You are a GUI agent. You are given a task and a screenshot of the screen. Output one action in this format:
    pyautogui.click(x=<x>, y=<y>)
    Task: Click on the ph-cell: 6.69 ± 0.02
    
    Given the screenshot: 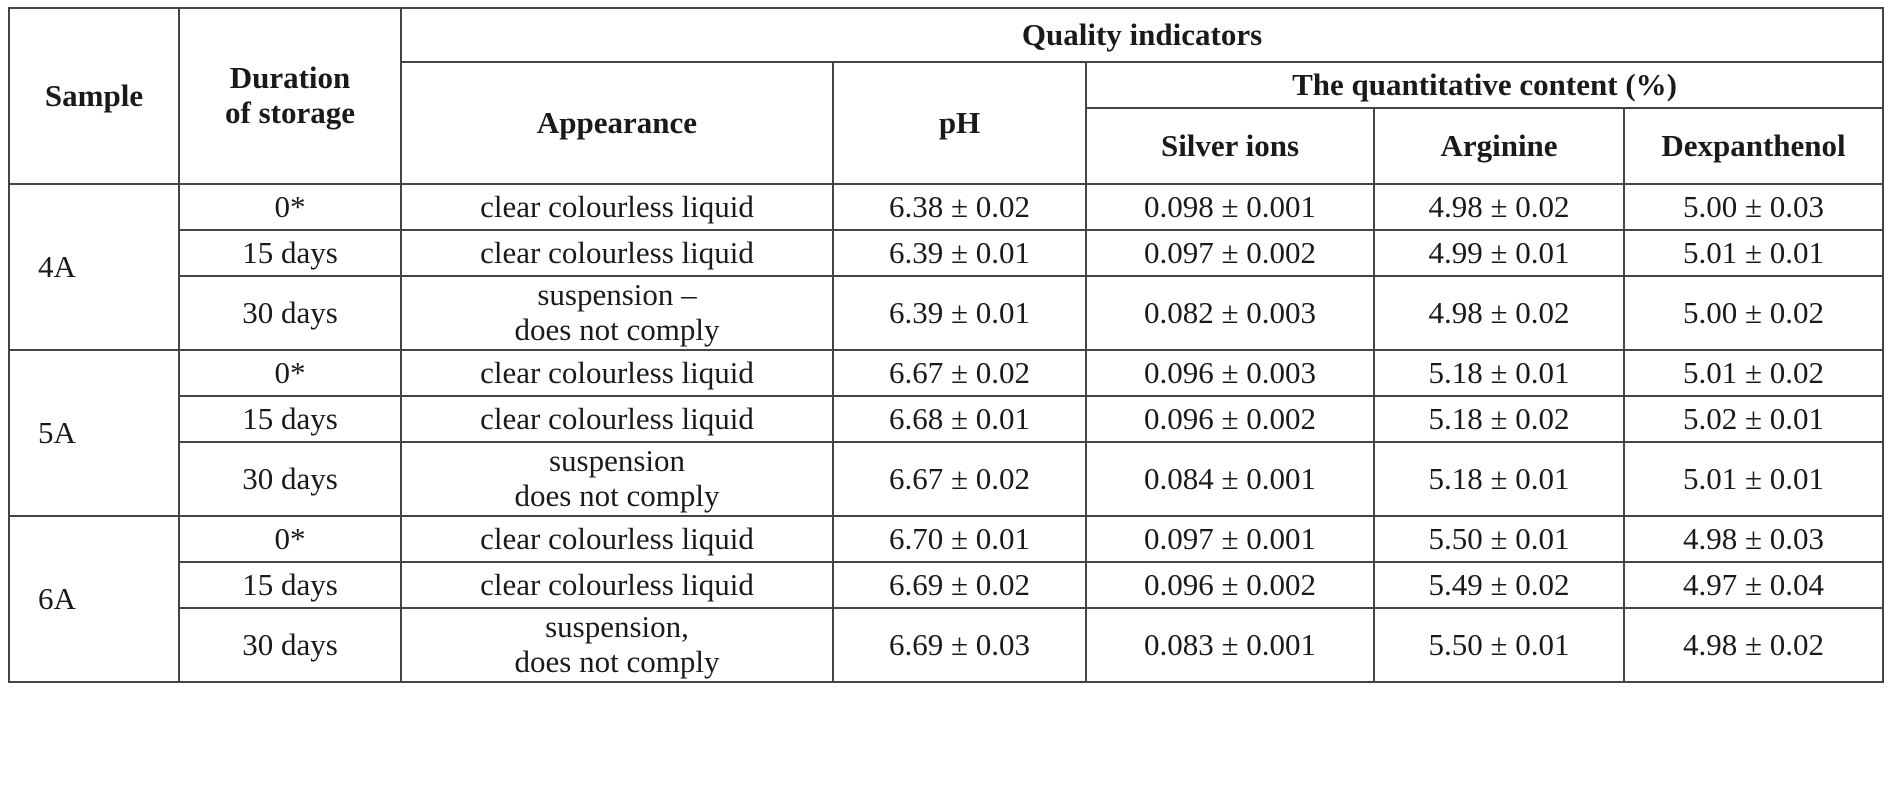 What is the action you would take?
    pyautogui.click(x=959, y=585)
    